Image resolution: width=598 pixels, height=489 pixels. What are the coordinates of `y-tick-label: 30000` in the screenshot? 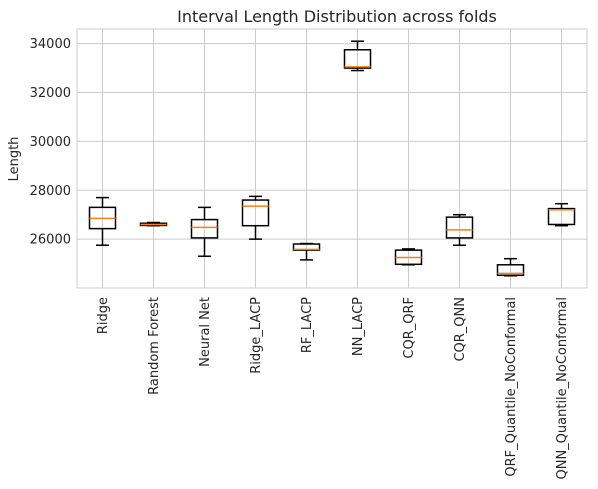 It's located at (50, 142).